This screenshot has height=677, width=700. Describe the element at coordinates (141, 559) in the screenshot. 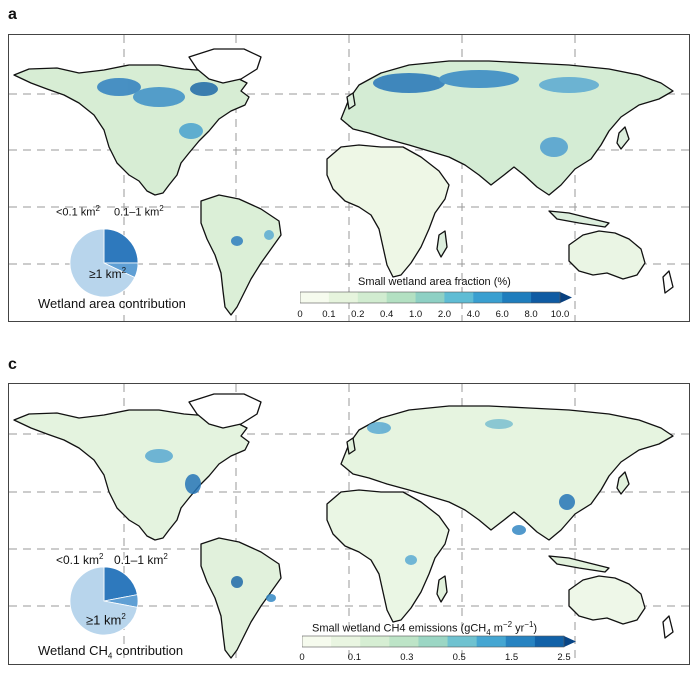

I see `panel-c-pie-label-mid: 0.1–1 km2` at that location.